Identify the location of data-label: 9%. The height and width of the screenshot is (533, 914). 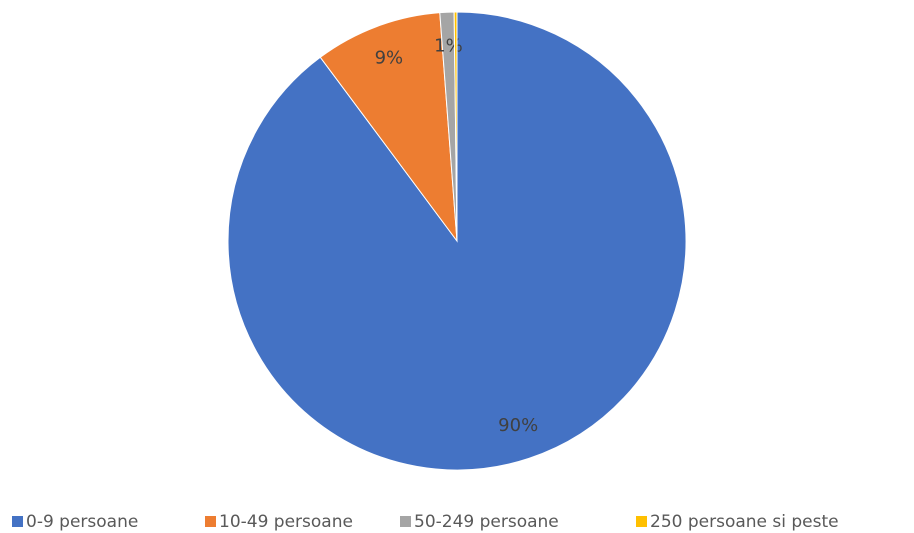
(389, 58).